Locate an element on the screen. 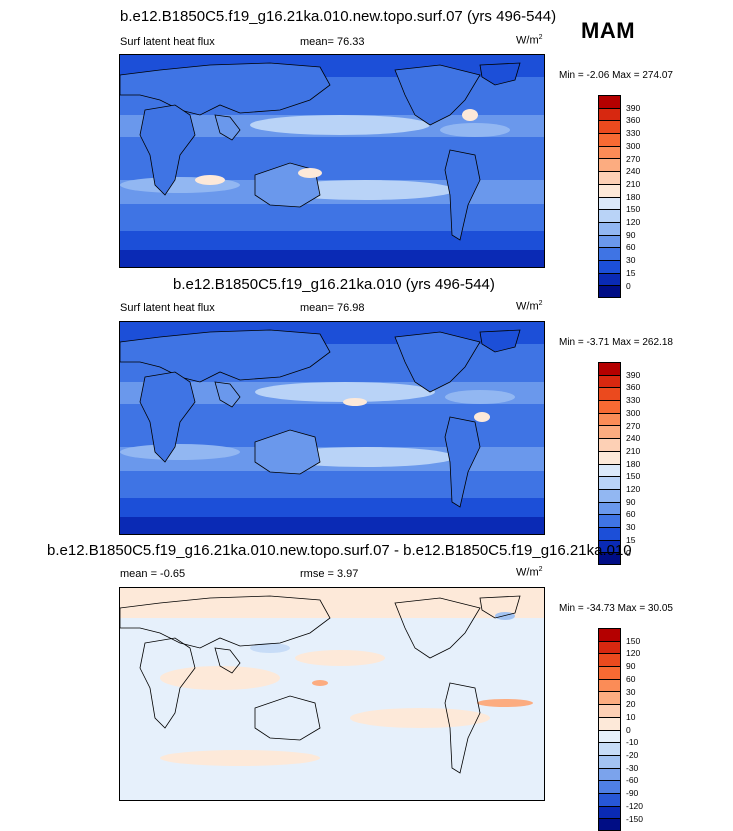  panel-top-variable: Surf latent heat flux is located at coordinates (167, 42).